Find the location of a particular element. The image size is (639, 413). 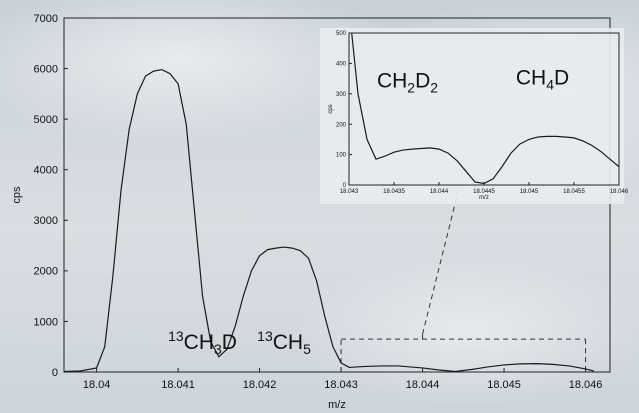

inset-y-tick-label: 200 is located at coordinates (341, 125).